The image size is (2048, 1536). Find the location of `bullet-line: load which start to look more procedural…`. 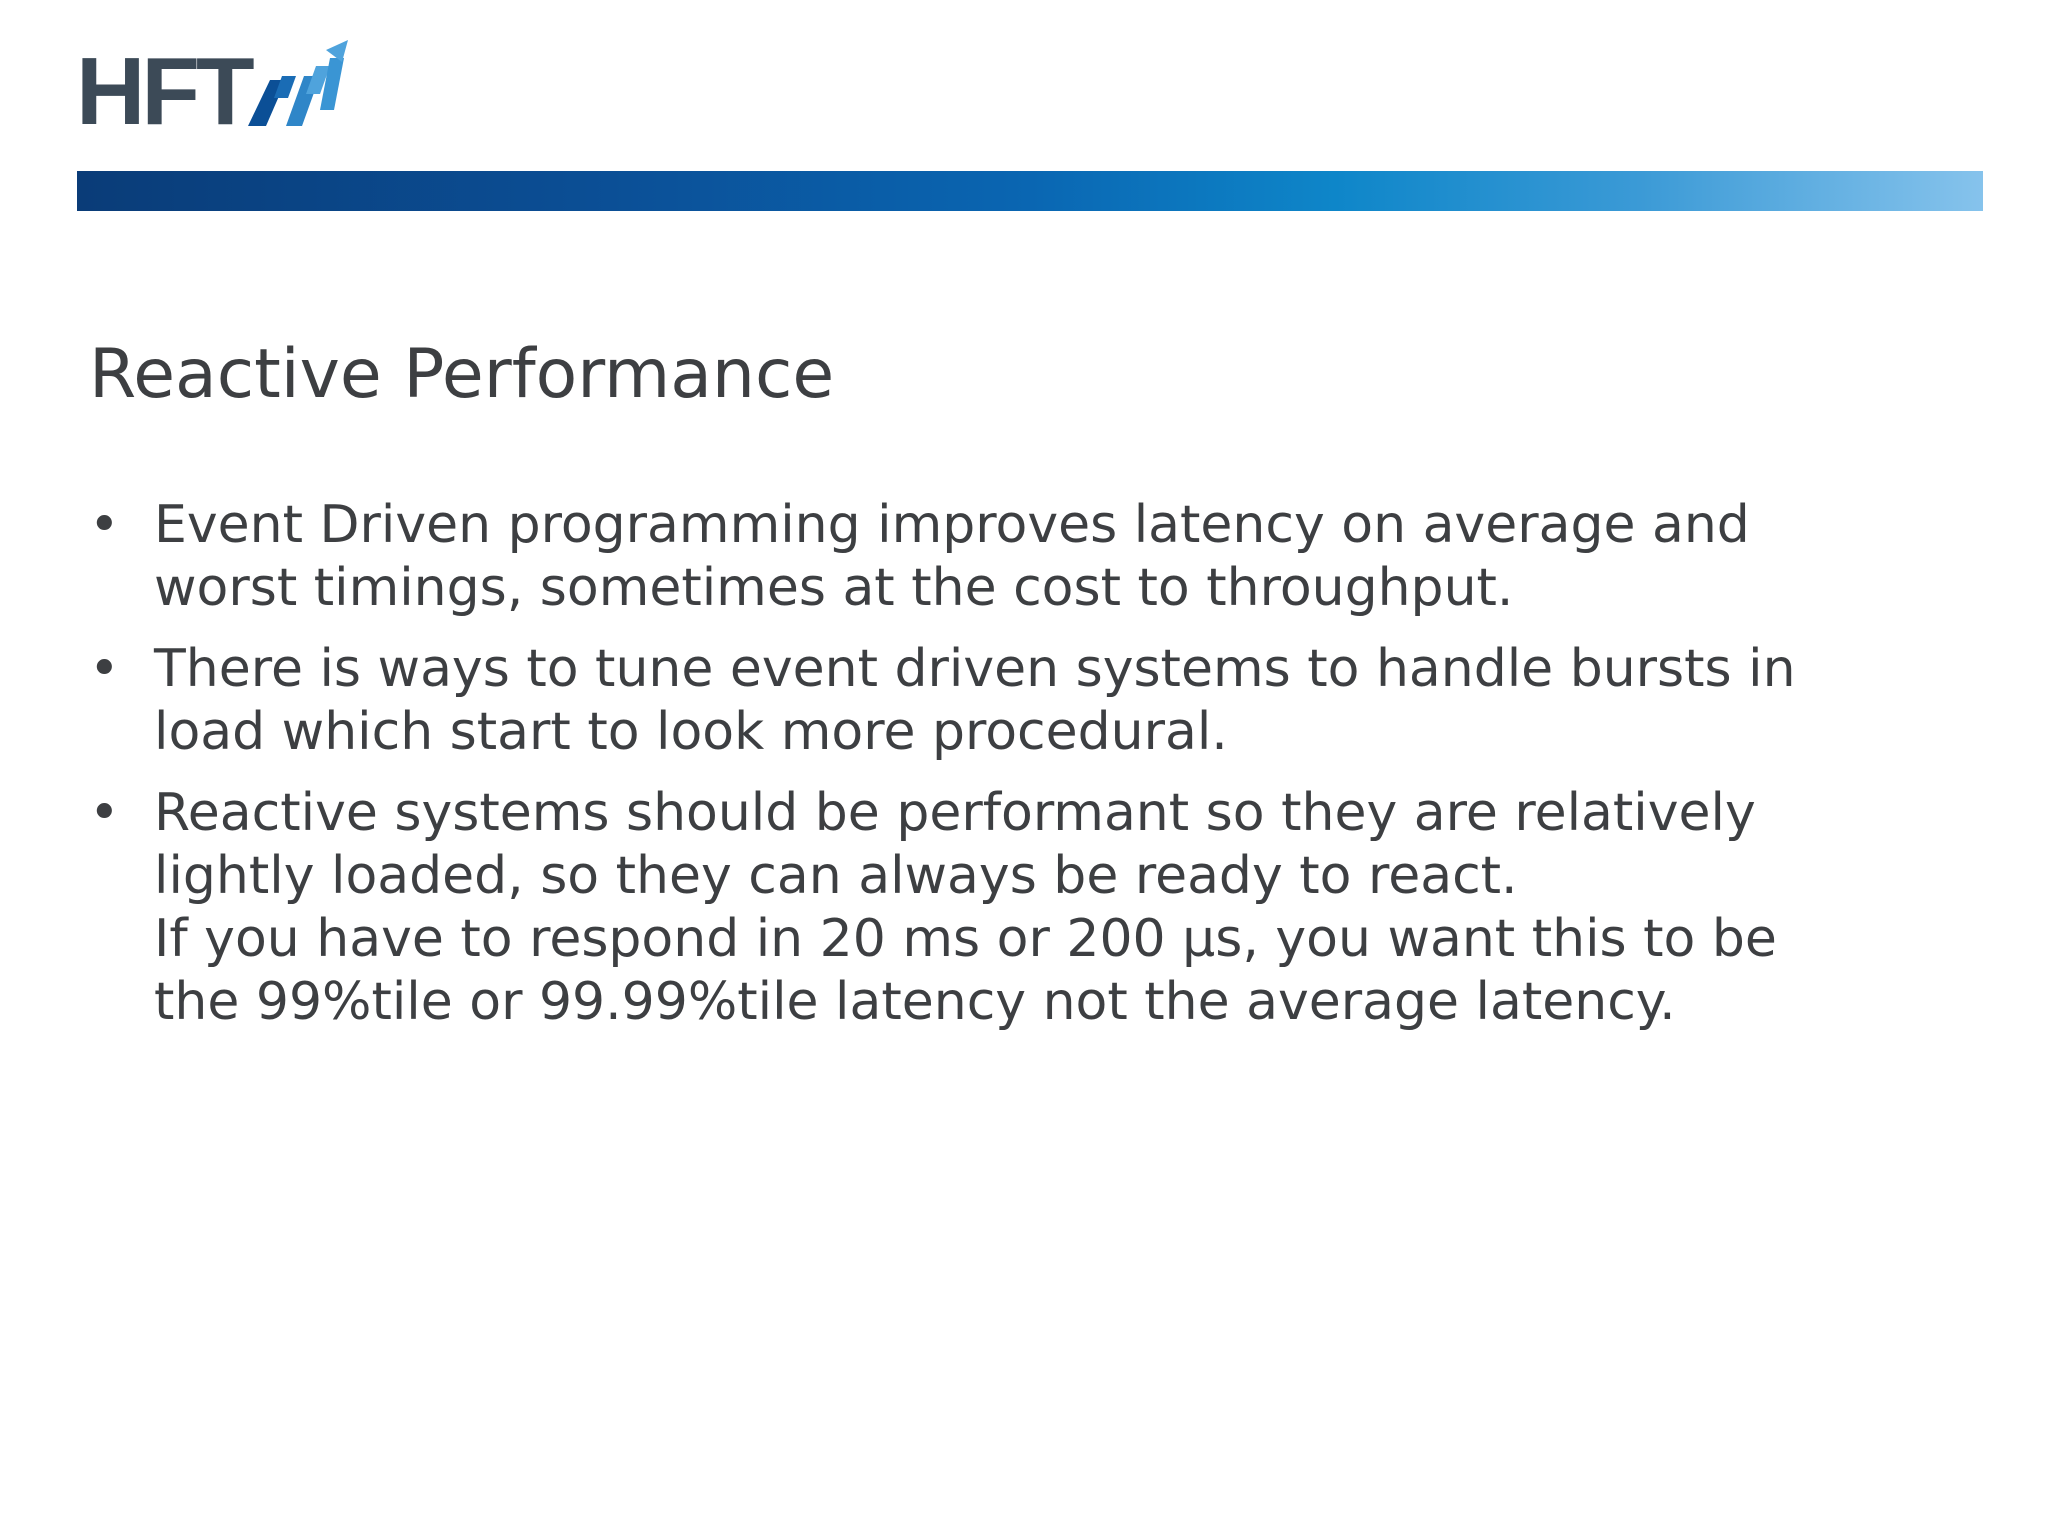

bullet-line: load which start to look more procedural… is located at coordinates (691, 732).